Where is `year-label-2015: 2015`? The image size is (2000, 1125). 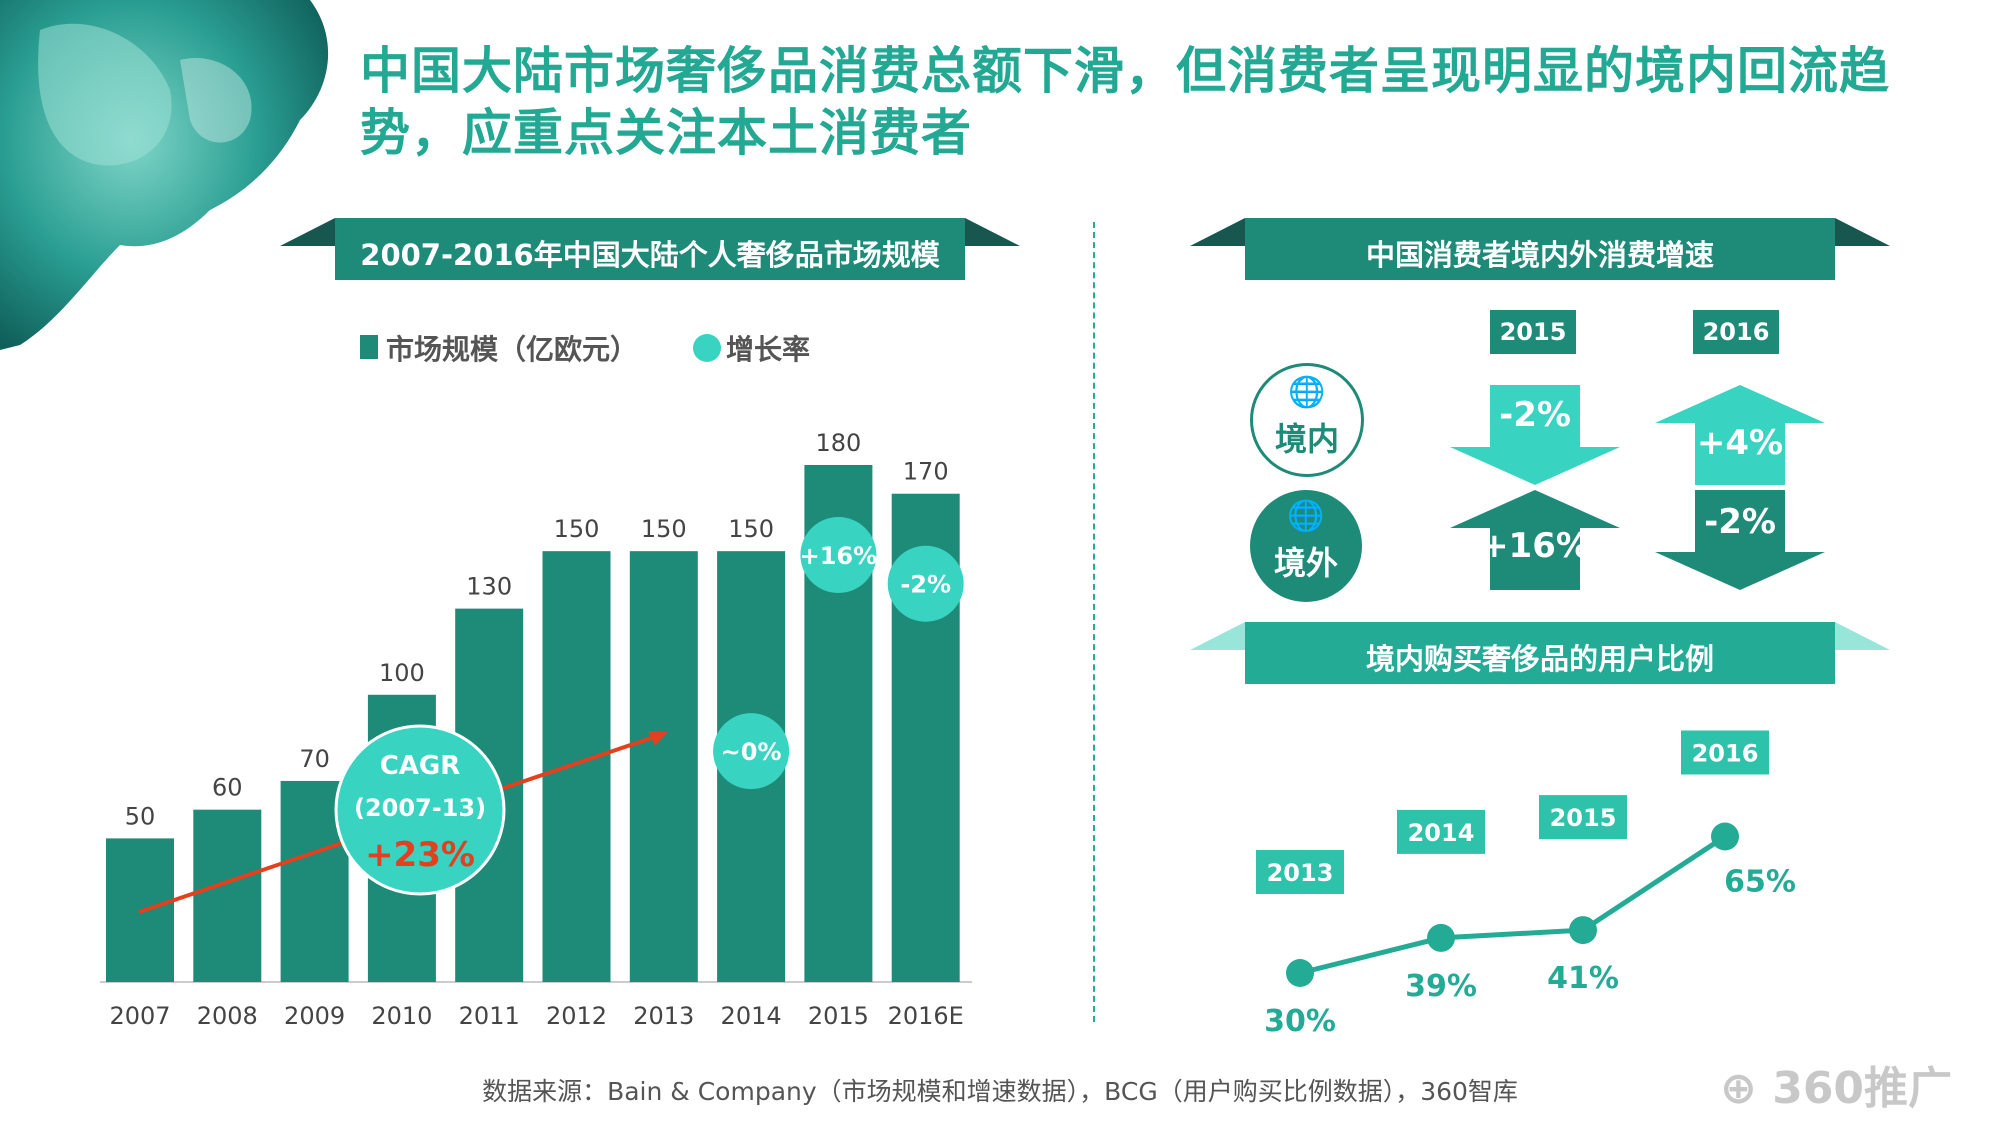
year-label-2015: 2015 is located at coordinates (1533, 332).